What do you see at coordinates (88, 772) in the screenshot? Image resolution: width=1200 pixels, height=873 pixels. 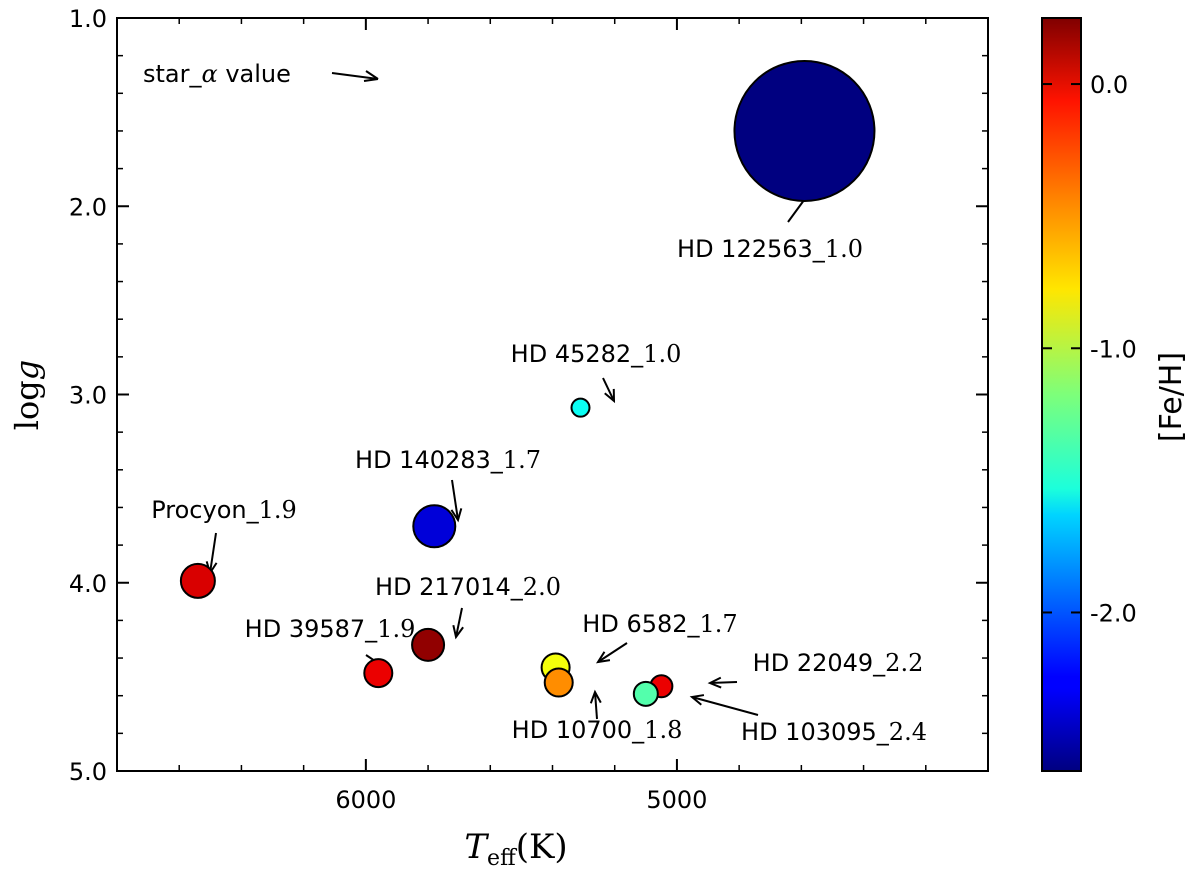 I see `y-tick-label: 5.0` at bounding box center [88, 772].